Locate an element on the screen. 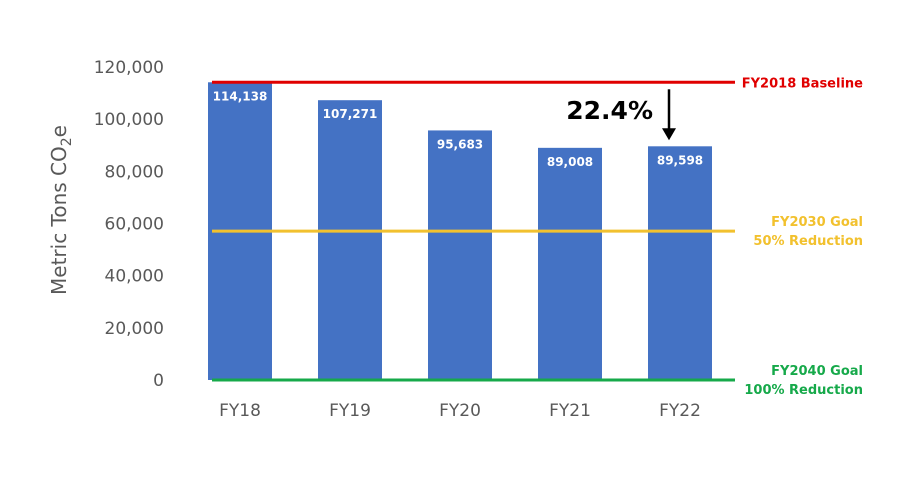 The width and height of the screenshot is (900, 488). x-tick-label: FY21 is located at coordinates (570, 411).